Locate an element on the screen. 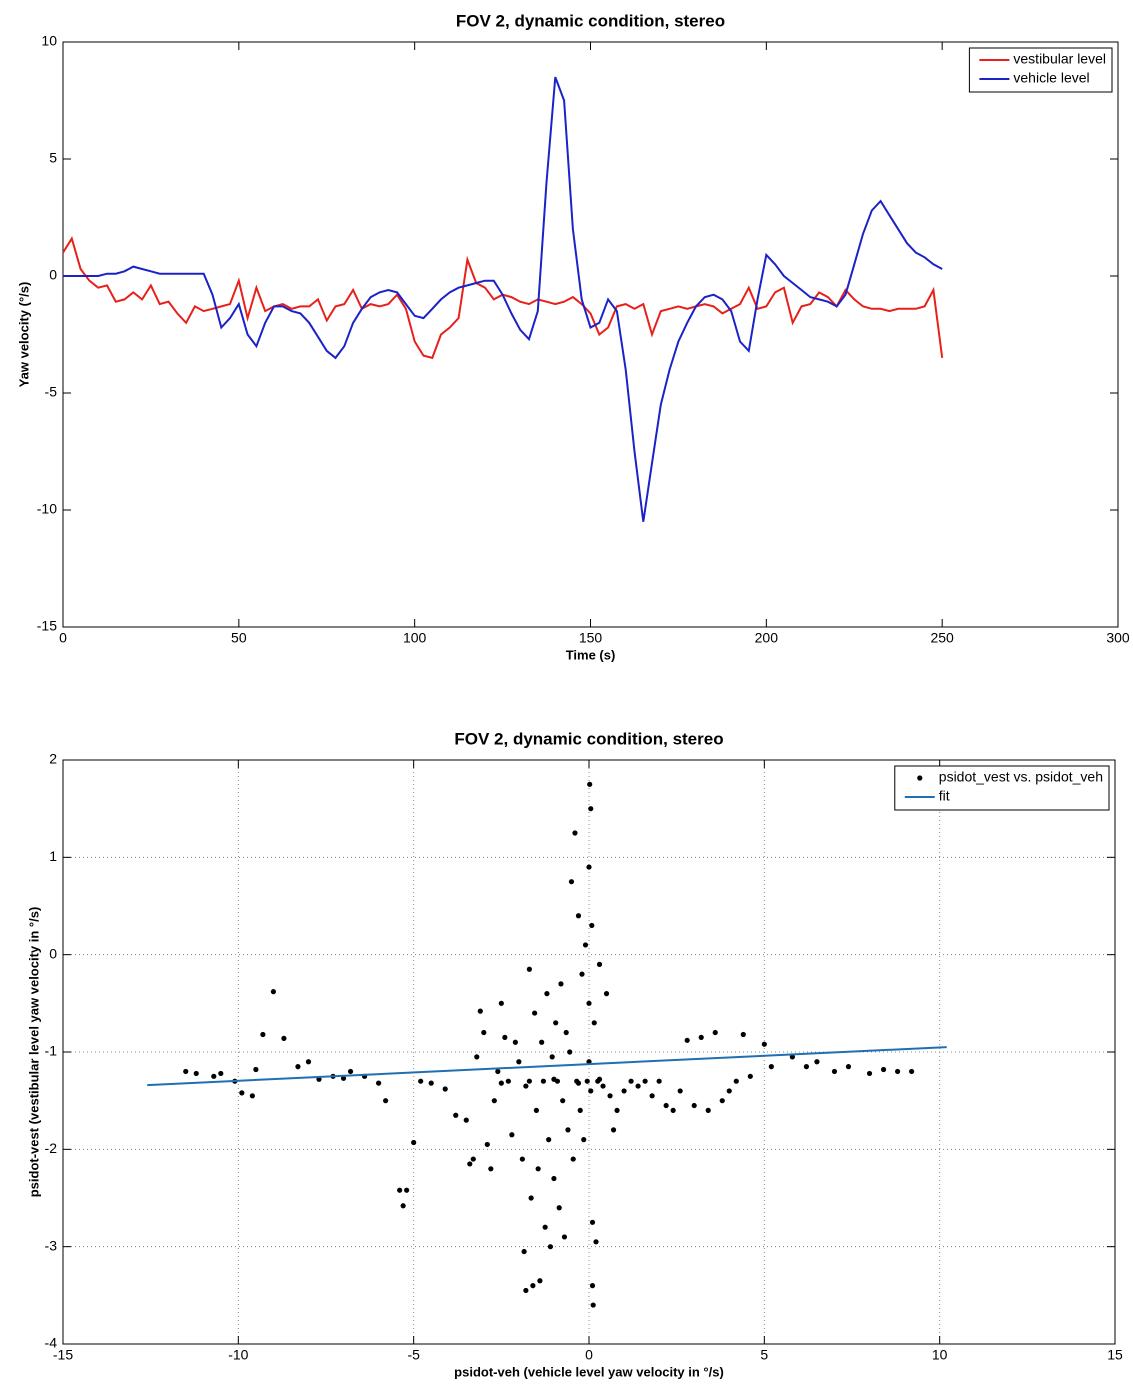 This screenshot has width=1133, height=1388. y-tick-label: 2 is located at coordinates (53, 759).